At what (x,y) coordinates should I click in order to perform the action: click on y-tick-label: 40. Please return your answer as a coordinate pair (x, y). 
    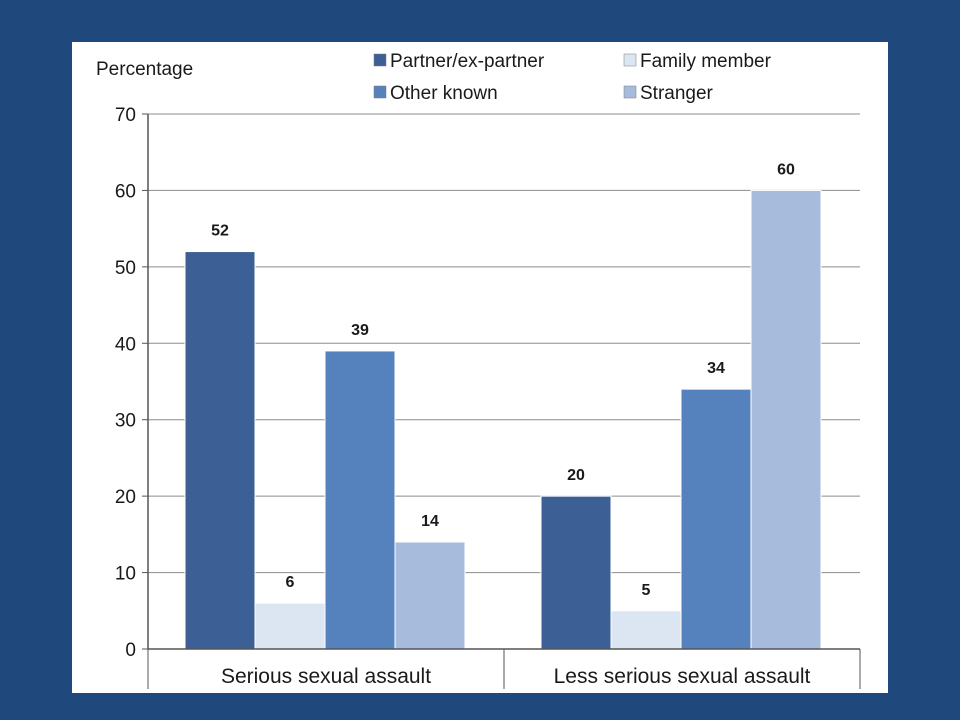
    Looking at the image, I should click on (125, 344).